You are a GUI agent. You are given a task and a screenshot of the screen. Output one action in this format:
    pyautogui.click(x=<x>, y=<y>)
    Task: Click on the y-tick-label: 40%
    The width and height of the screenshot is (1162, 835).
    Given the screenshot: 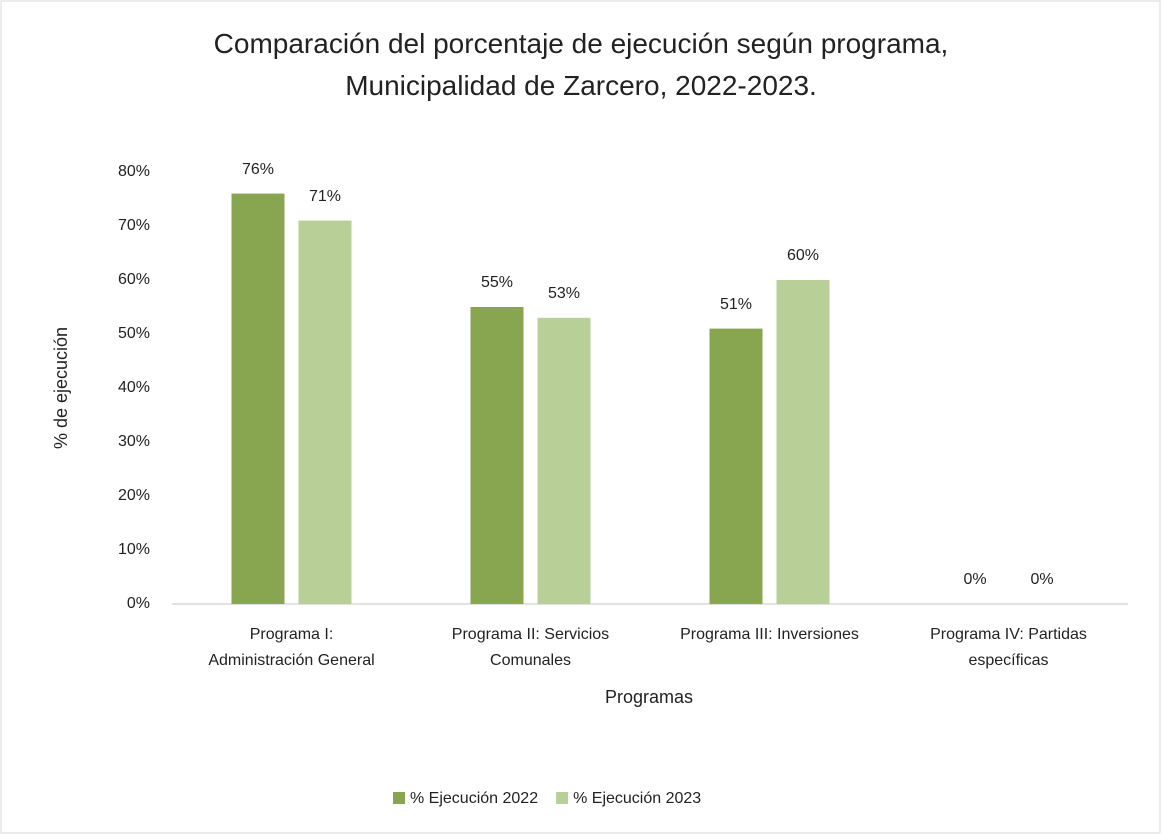 What is the action you would take?
    pyautogui.click(x=134, y=387)
    